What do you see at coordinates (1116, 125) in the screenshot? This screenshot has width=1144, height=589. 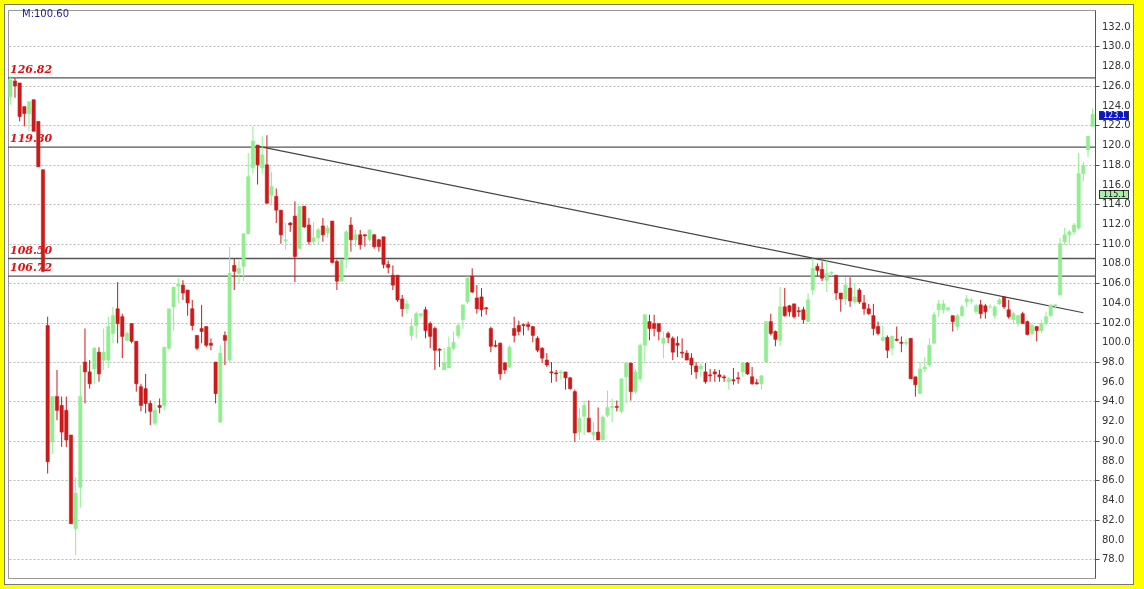 I see `y-tick-label: 122.0` at bounding box center [1116, 125].